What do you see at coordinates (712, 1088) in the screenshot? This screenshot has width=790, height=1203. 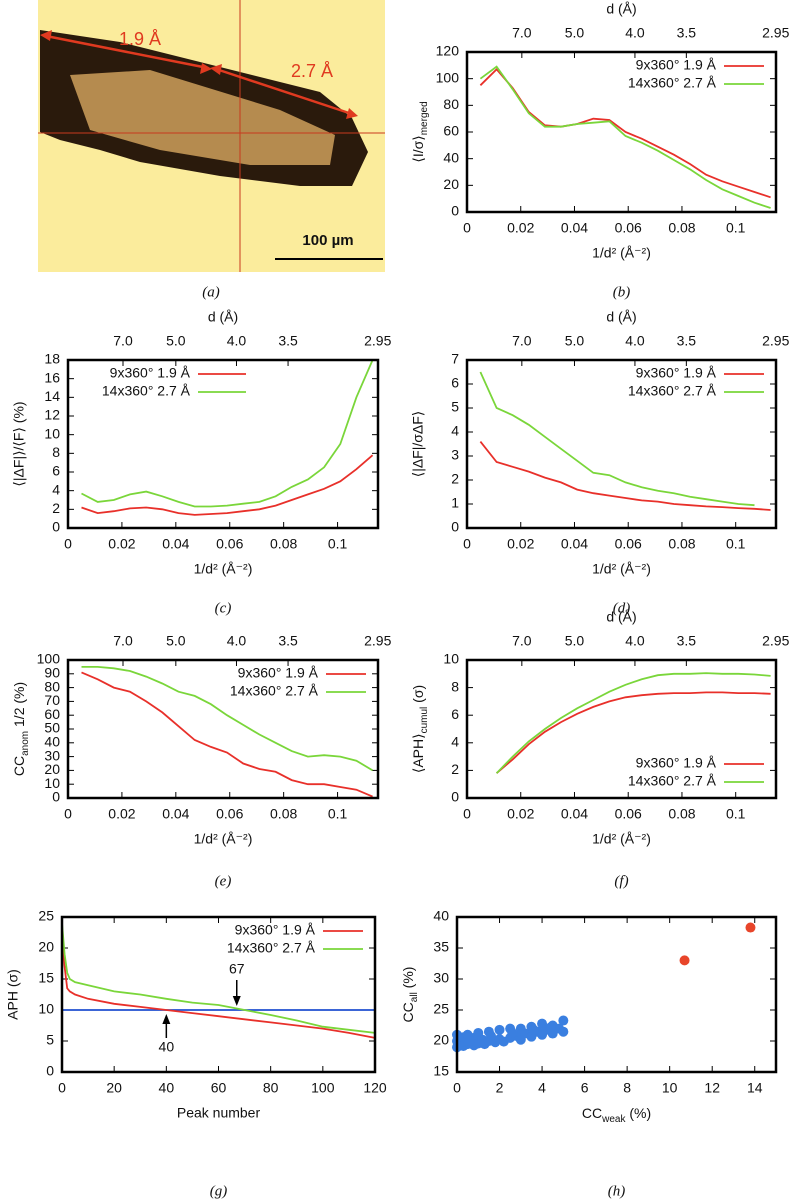 I see `x-tick-label: 12` at bounding box center [712, 1088].